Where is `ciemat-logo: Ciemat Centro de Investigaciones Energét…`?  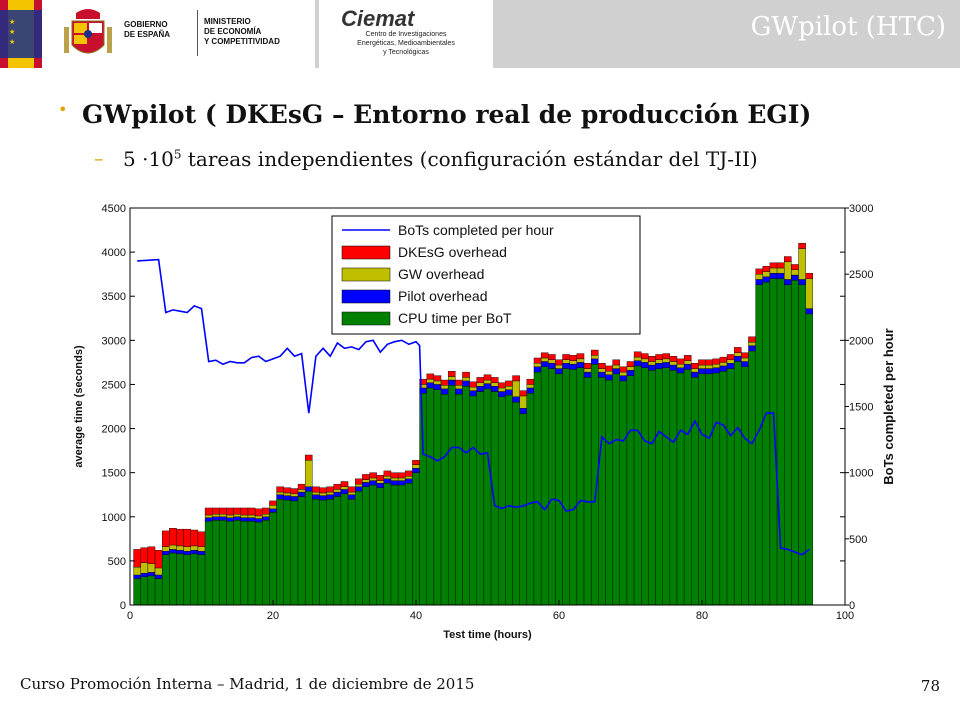 ciemat-logo: Ciemat Centro de Investigaciones Energét… is located at coordinates (406, 34).